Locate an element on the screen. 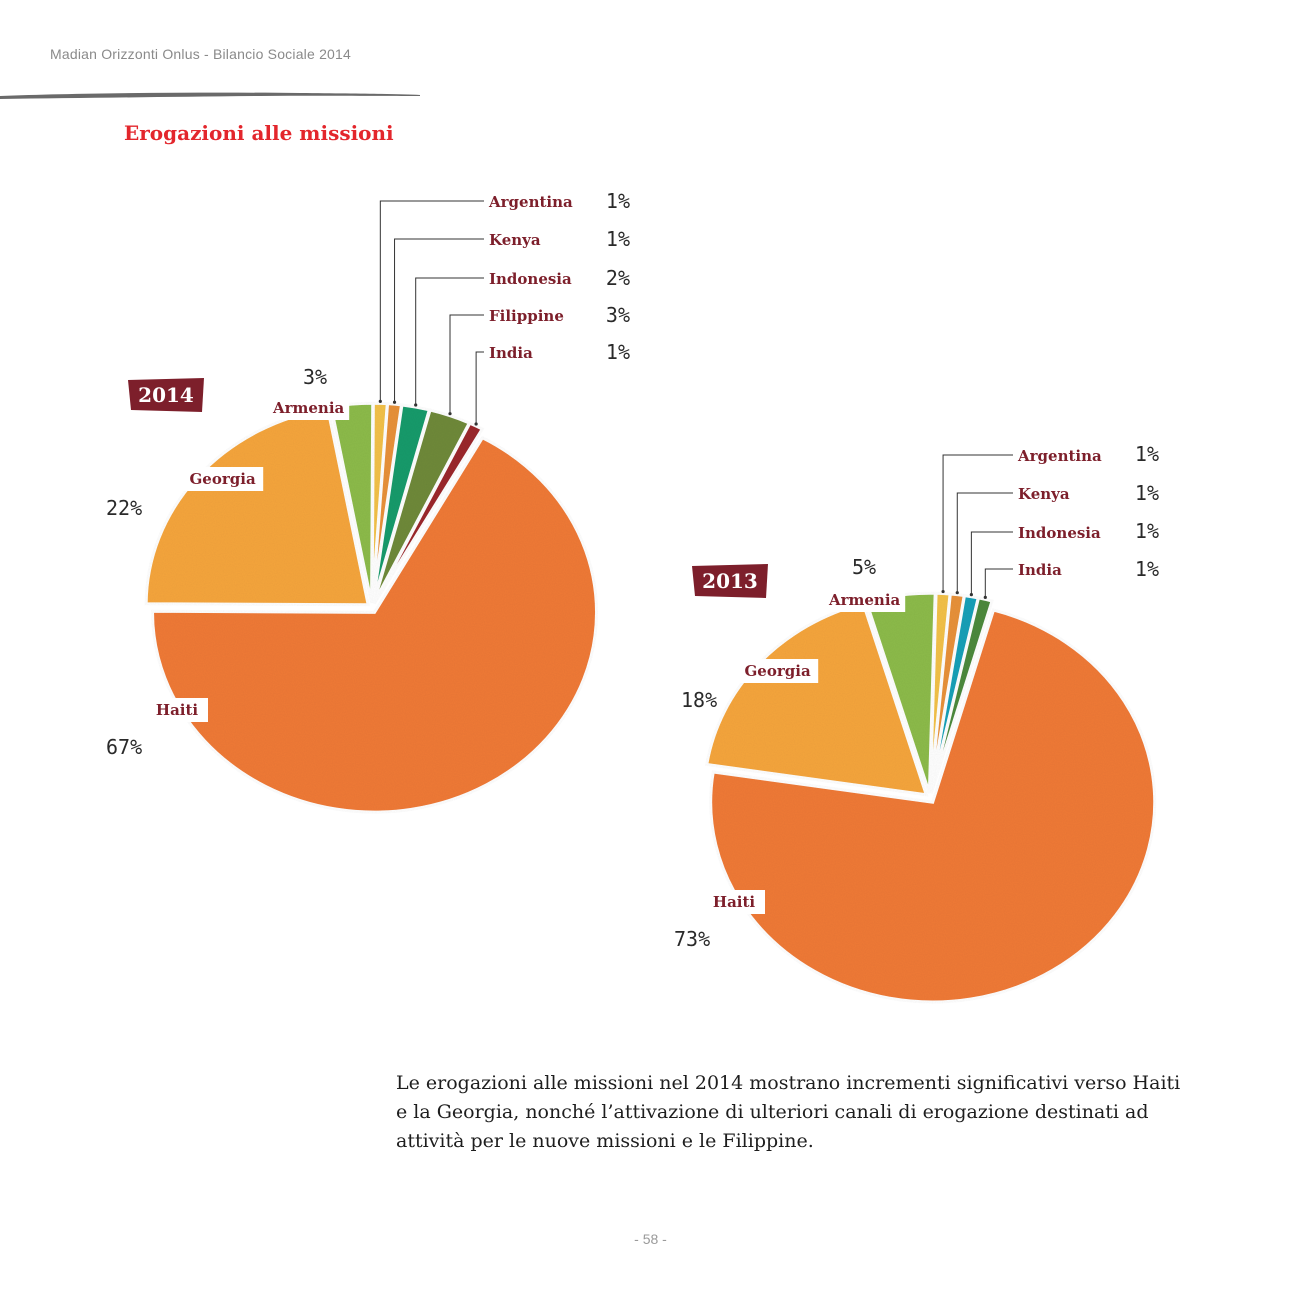  year-tag-label-2013: 2013 is located at coordinates (730, 581).